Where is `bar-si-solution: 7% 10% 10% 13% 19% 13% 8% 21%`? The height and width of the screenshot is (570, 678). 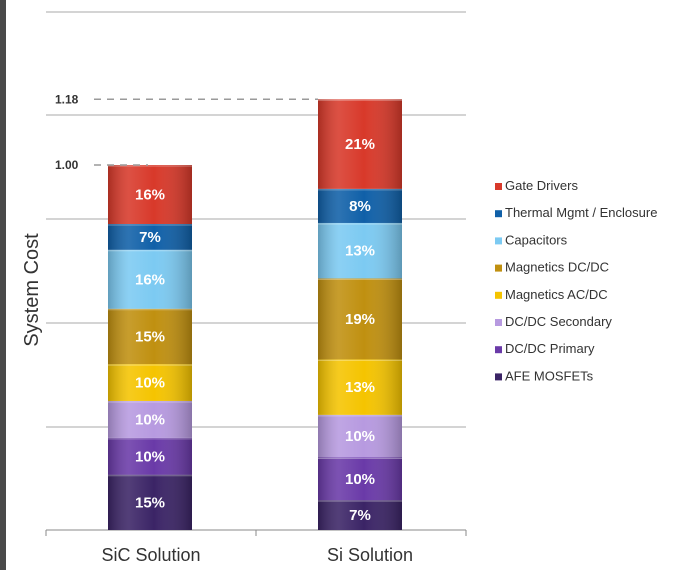
bar-si-solution: 7% 10% 10% 13% 19% 13% 8% 21% is located at coordinates (360, 314).